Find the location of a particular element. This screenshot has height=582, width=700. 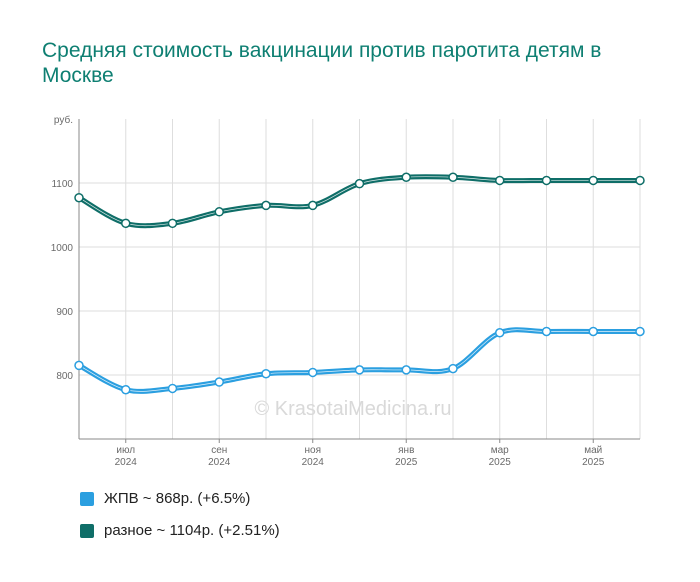

y-tick-label: 1000 is located at coordinates (62, 248).